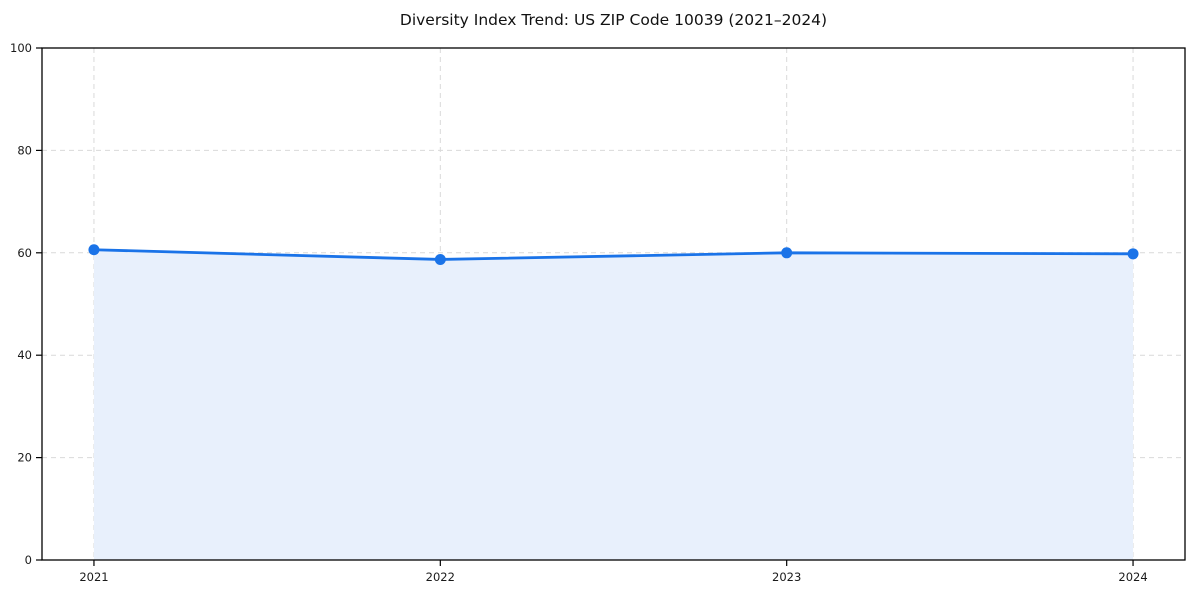 This screenshot has width=1200, height=600. I want to click on x-tick-label: 2024, so click(1132, 577).